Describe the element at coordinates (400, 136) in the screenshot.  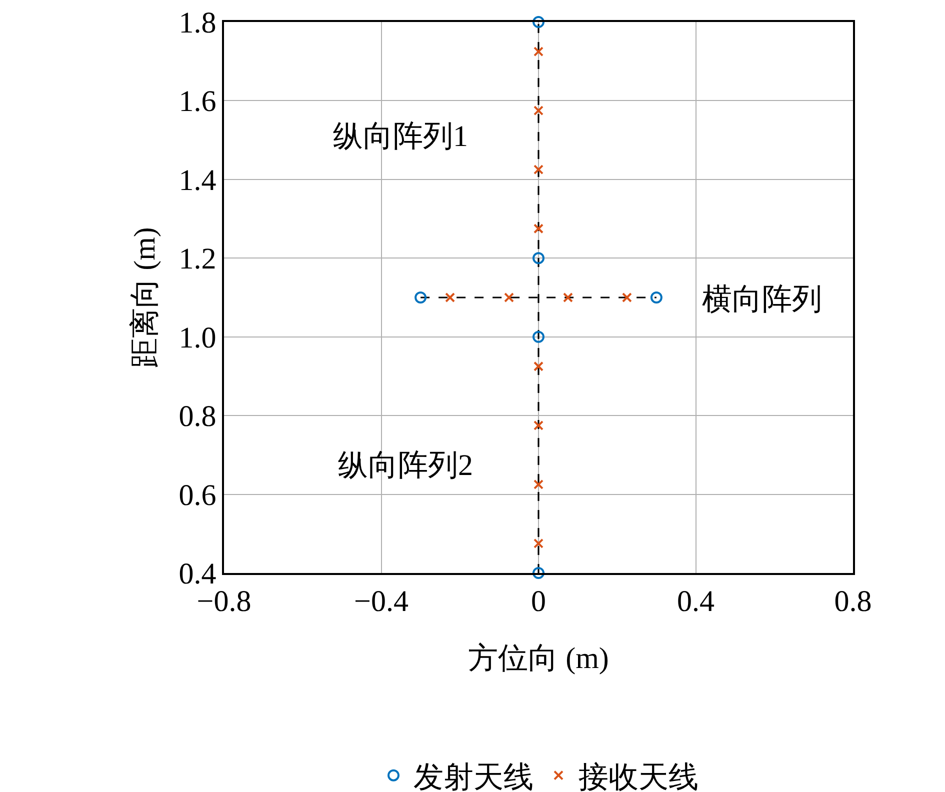
I see `annotation: 纵向阵列1` at that location.